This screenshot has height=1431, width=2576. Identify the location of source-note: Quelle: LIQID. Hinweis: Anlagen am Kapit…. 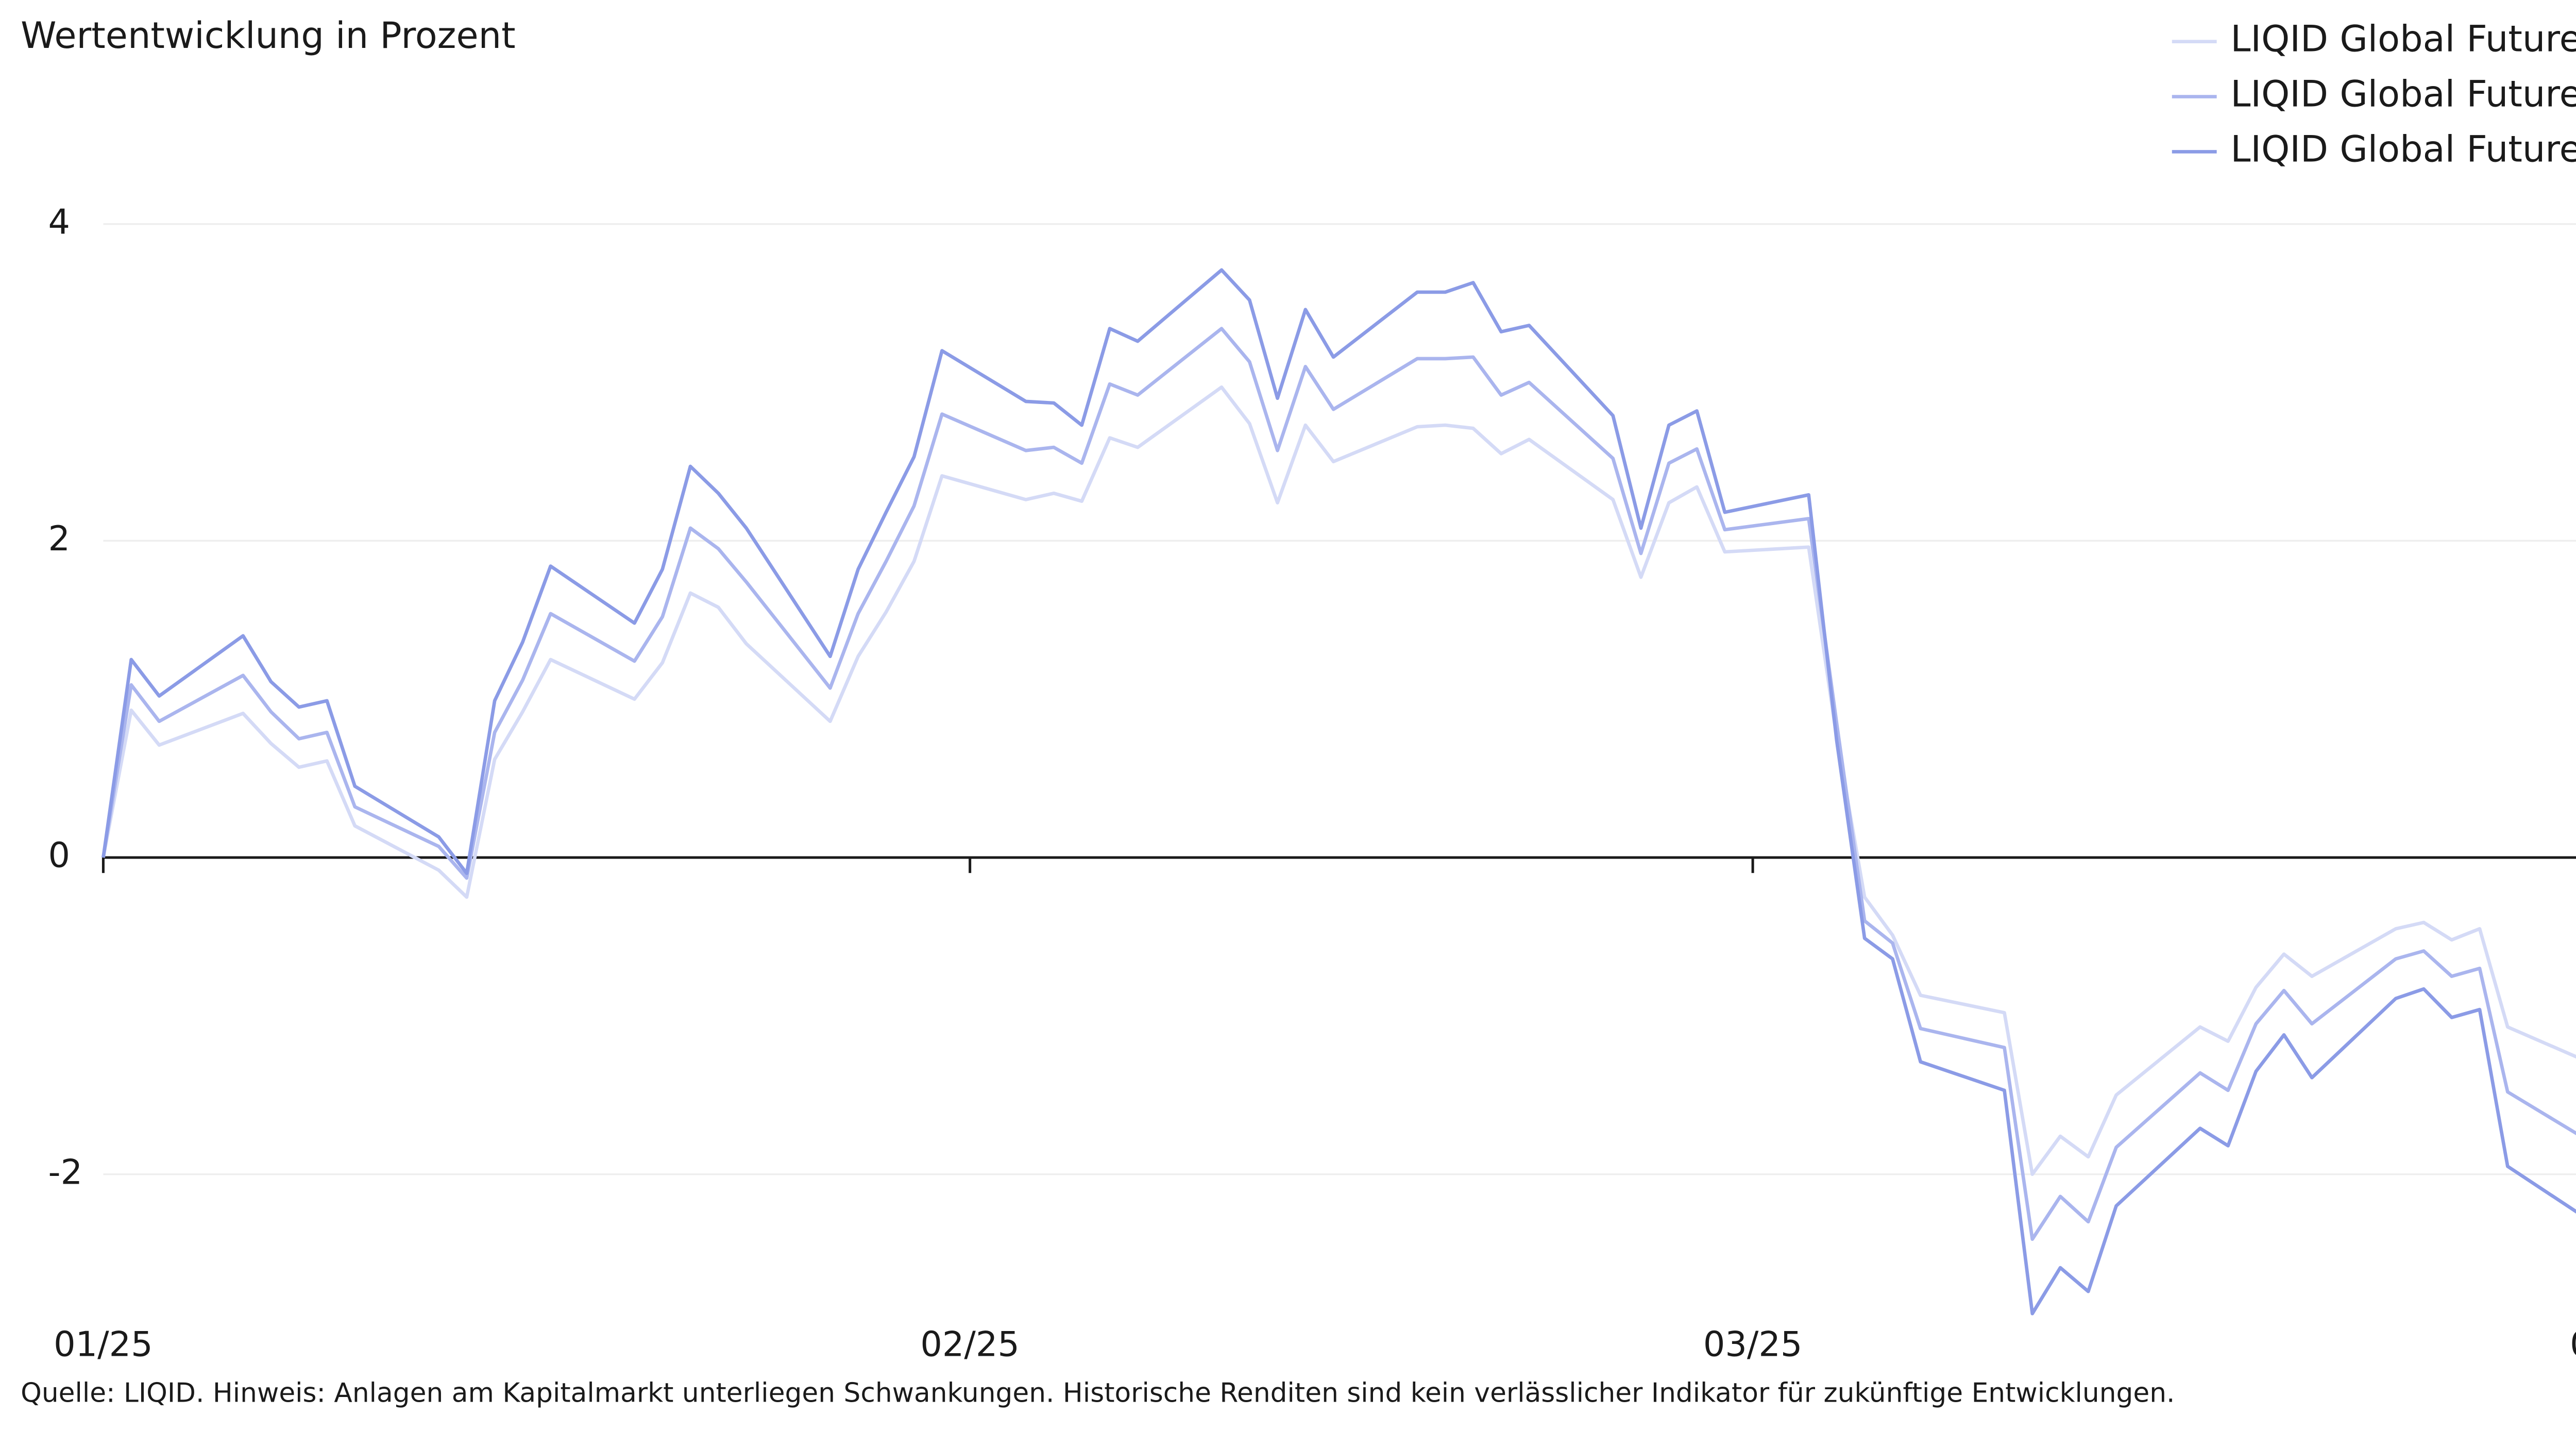
(1098, 1392).